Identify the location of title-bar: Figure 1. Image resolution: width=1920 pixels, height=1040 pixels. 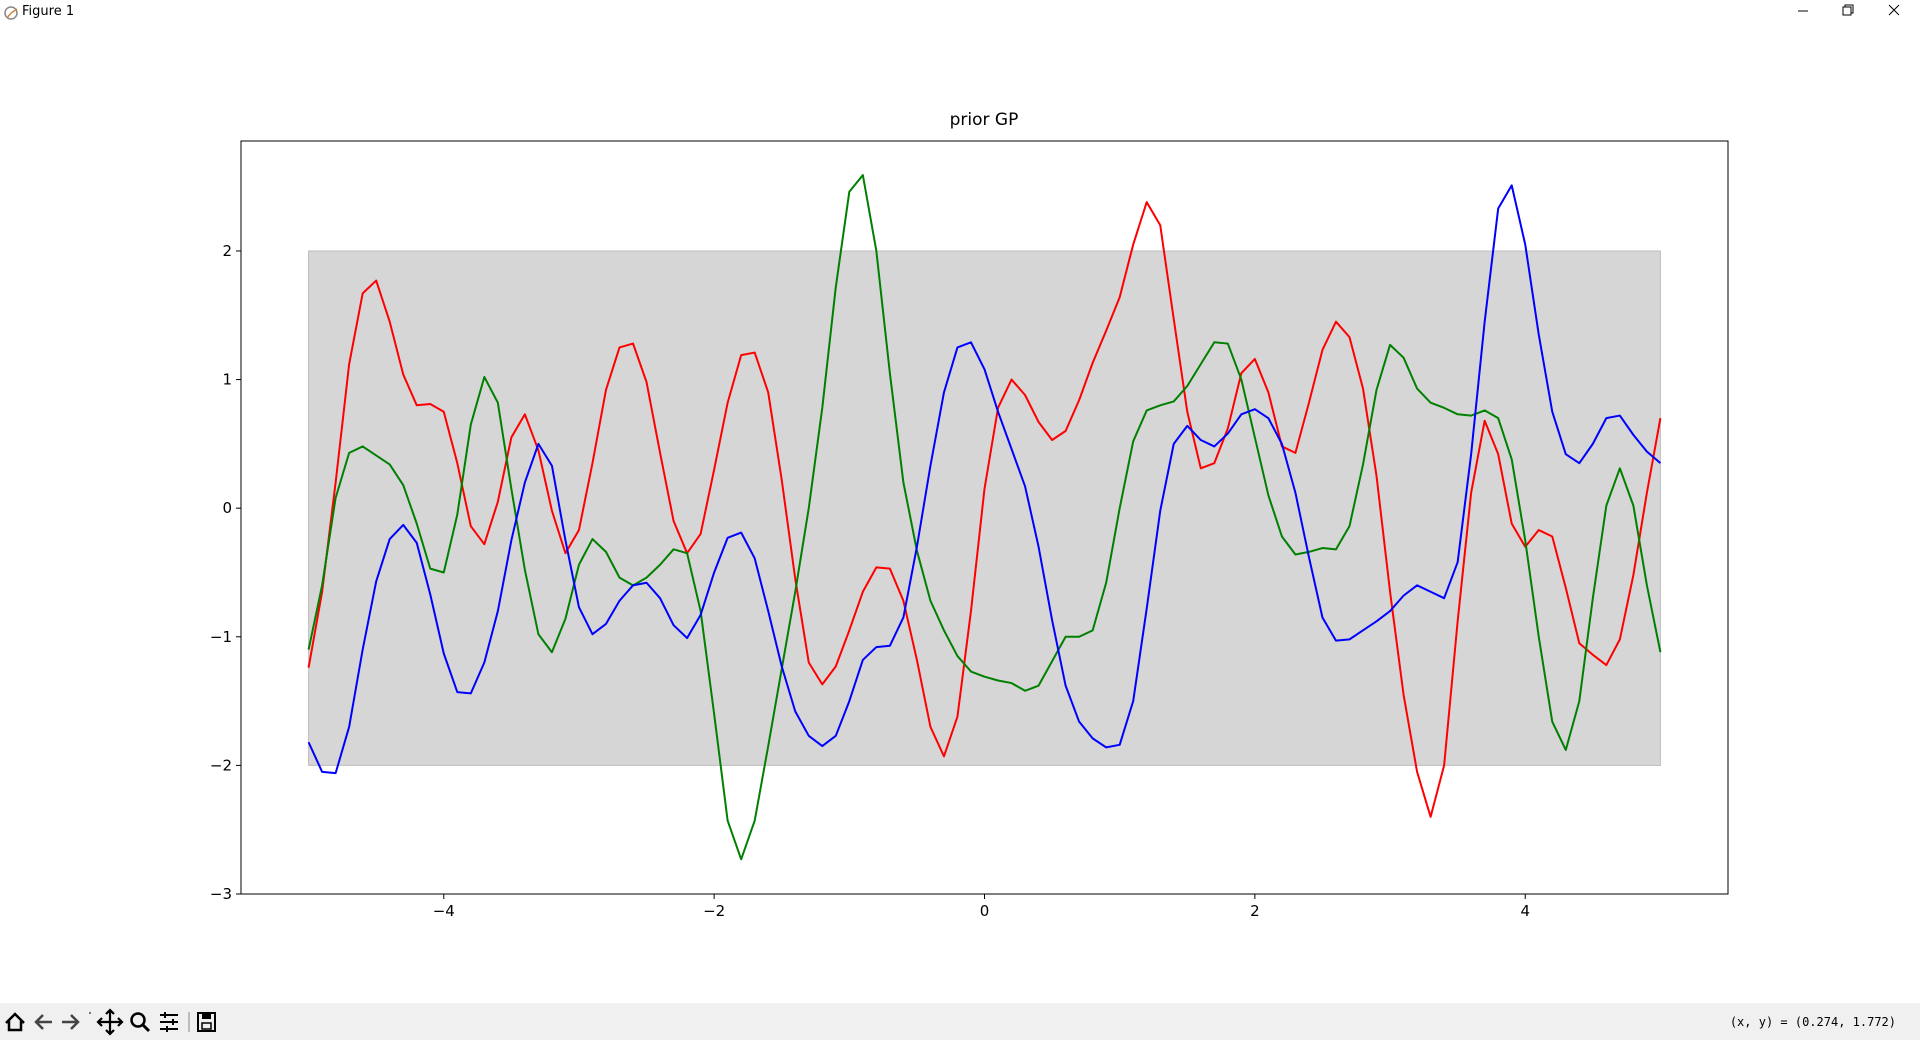
(960, 13).